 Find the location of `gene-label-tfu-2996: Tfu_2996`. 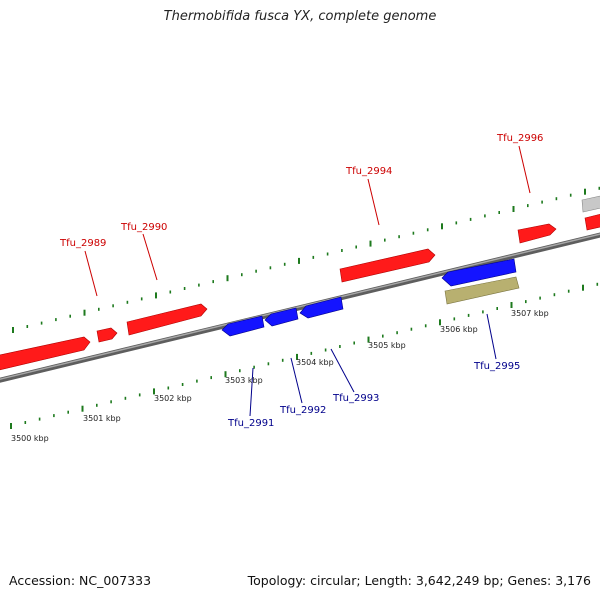

gene-label-tfu-2996: Tfu_2996 is located at coordinates (519, 138).